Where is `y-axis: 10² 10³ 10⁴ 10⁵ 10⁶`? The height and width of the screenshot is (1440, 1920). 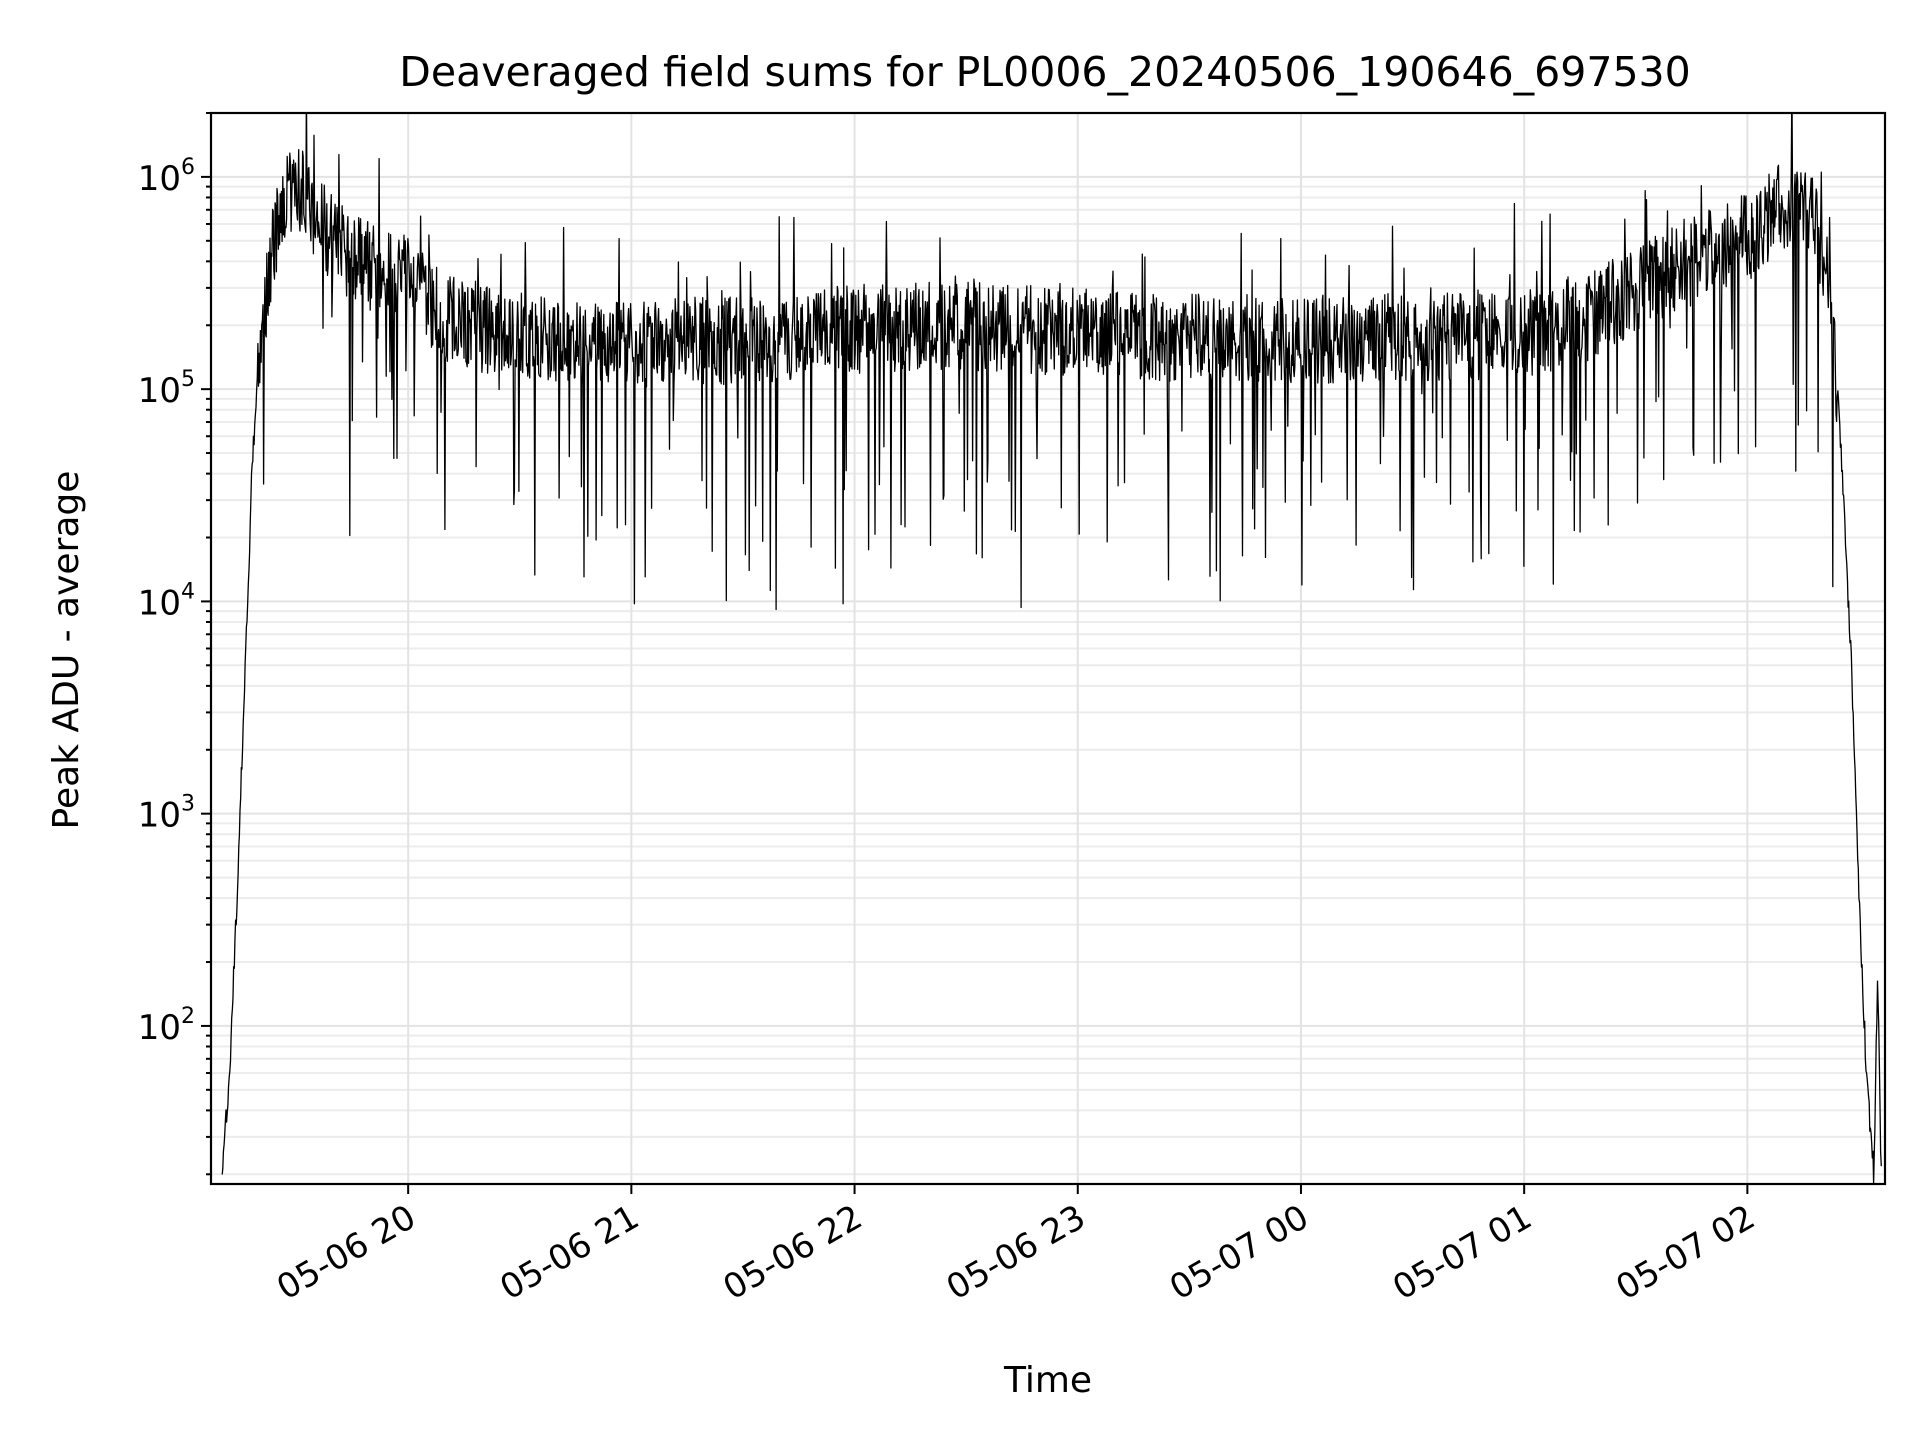 y-axis: 10² 10³ 10⁴ 10⁵ 10⁶ is located at coordinates (174, 644).